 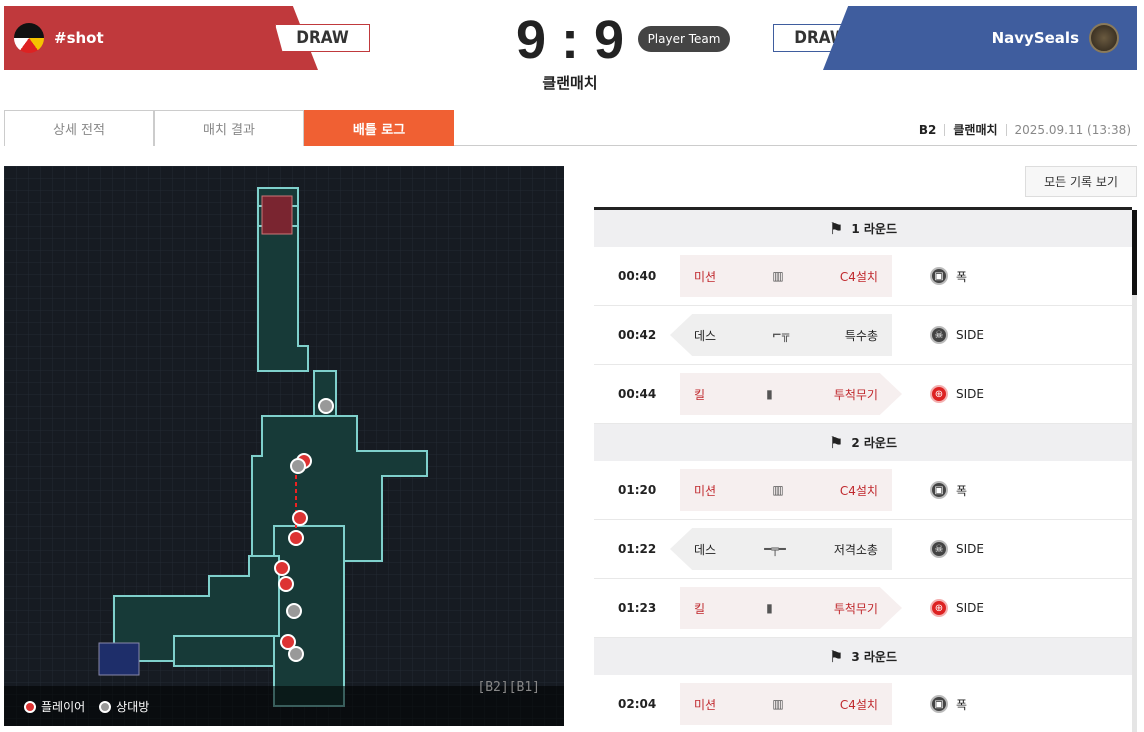 What do you see at coordinates (79, 38) in the screenshot?
I see `left-team-name: #shot` at bounding box center [79, 38].